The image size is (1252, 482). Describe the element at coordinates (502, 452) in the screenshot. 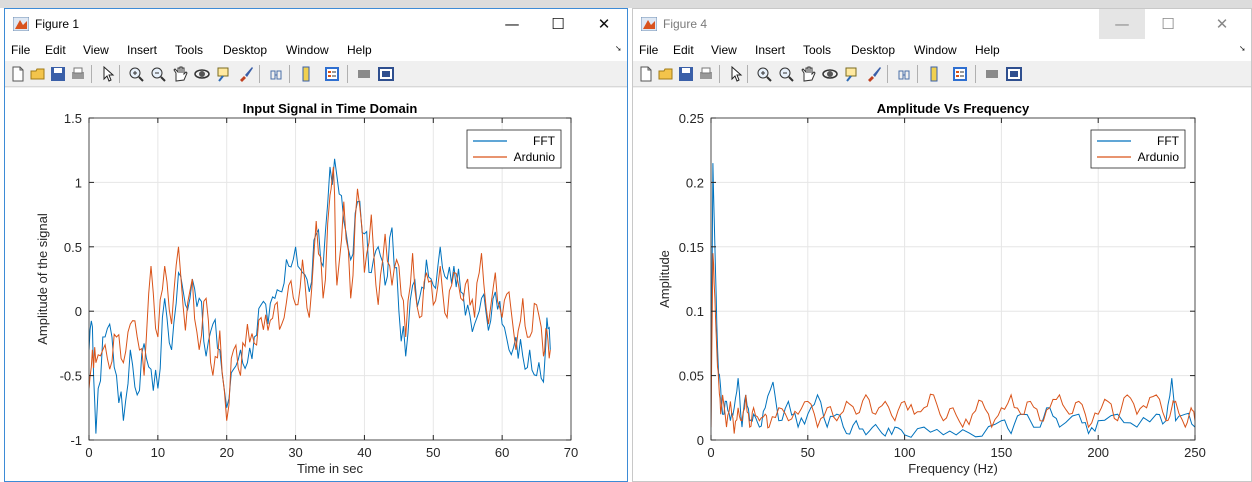

I see `x-tick-label: 60` at that location.